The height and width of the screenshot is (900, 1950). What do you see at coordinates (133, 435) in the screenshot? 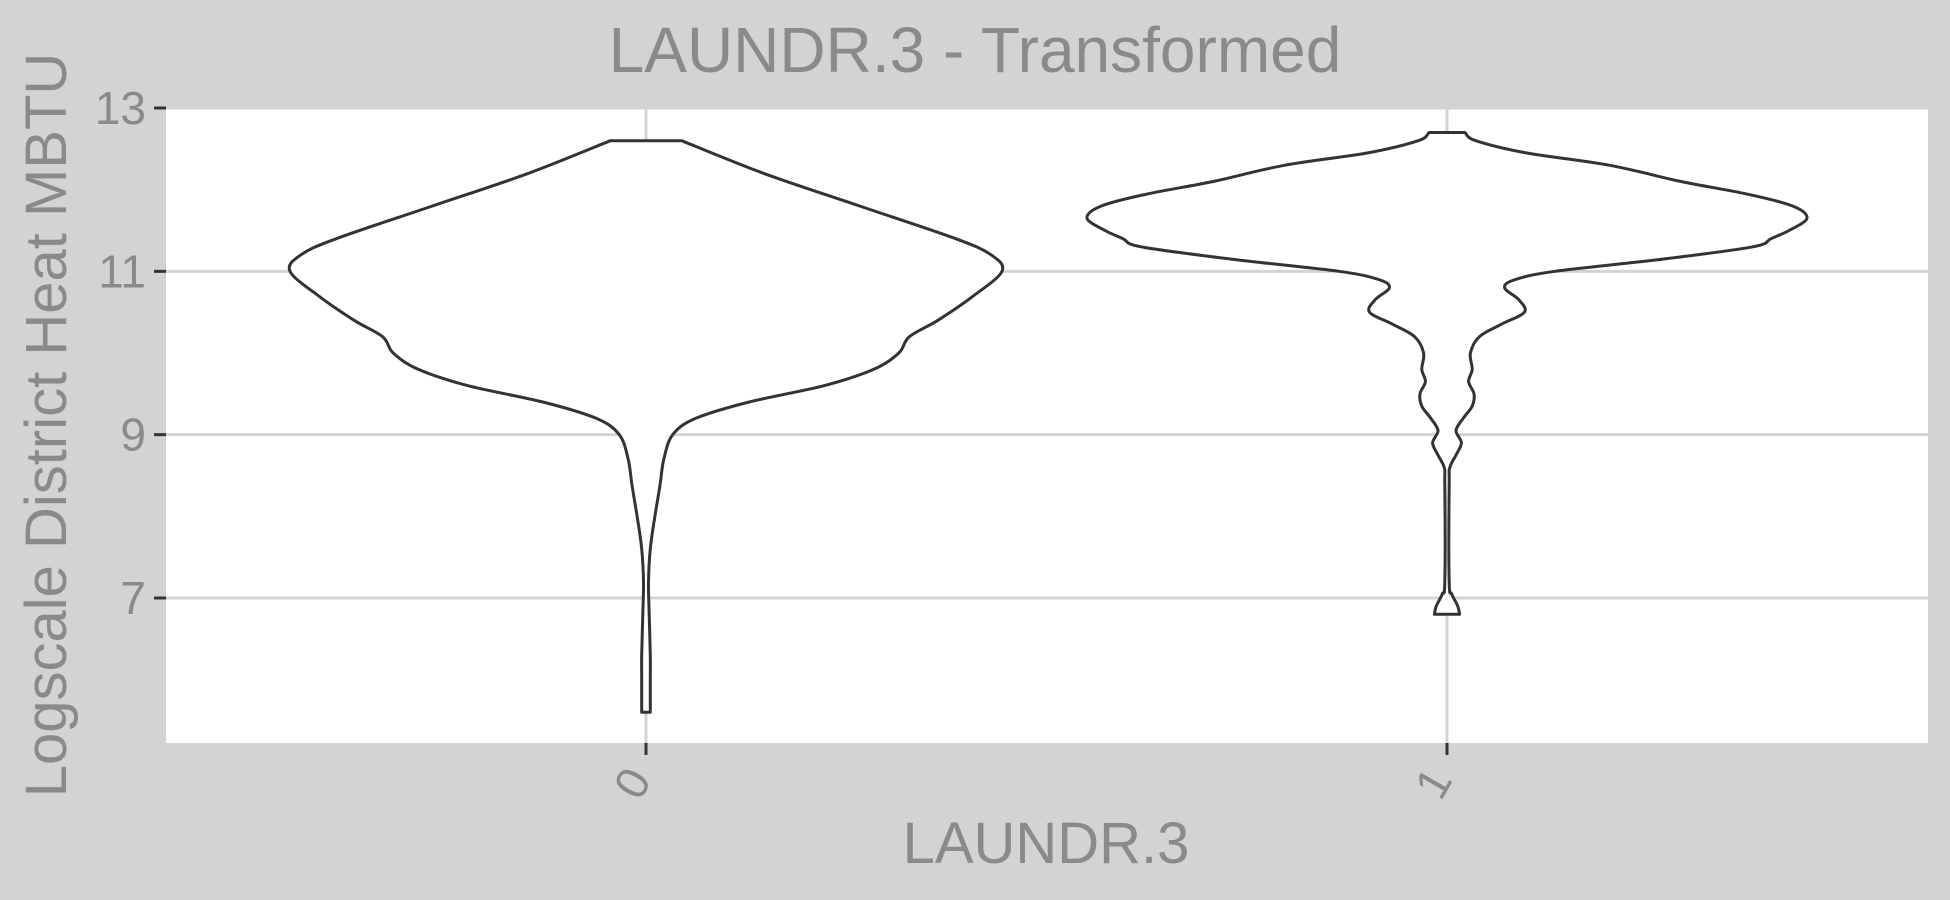
I see `y-tick-label: 9` at bounding box center [133, 435].